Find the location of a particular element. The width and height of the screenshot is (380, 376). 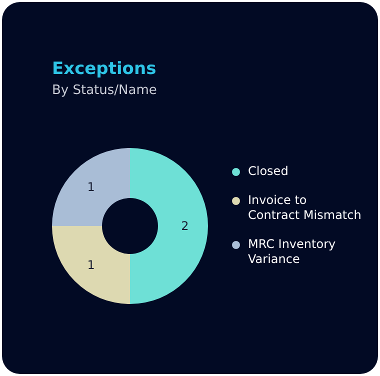

legend-label: Invoice to Contract Mismatch is located at coordinates (305, 207).